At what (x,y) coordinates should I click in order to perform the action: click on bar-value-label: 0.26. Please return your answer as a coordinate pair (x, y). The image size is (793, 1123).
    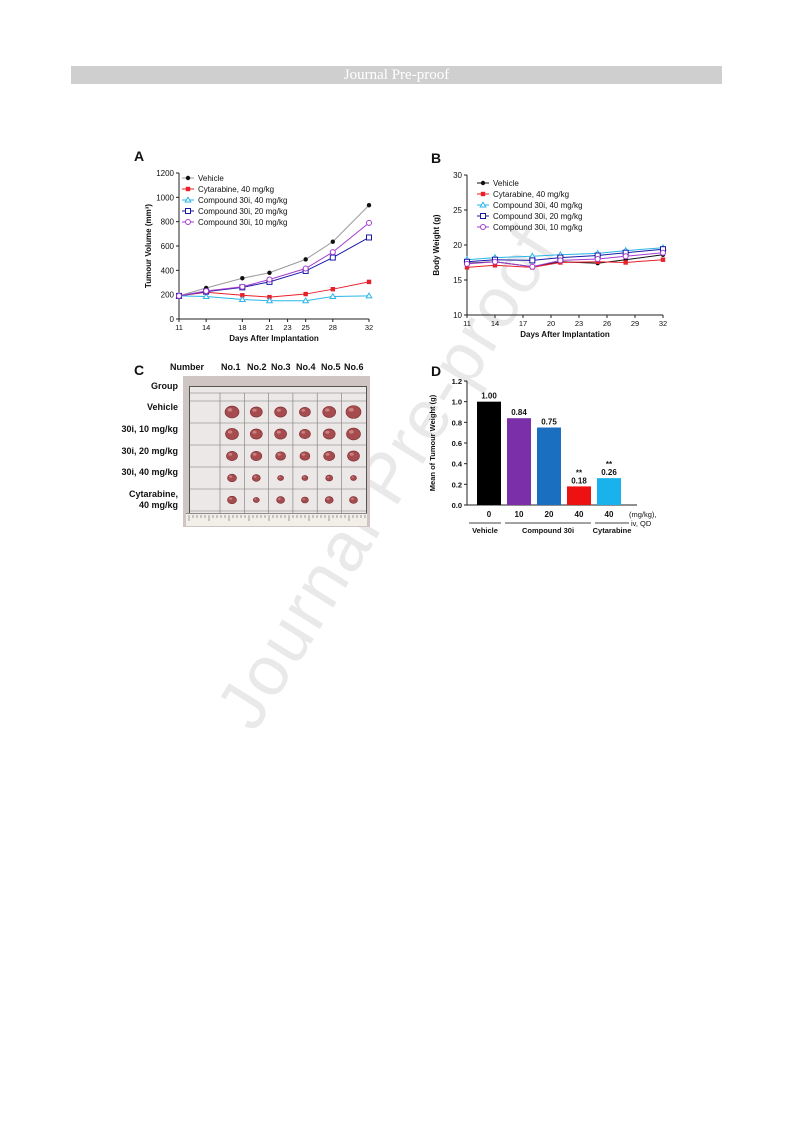
    Looking at the image, I should click on (609, 472).